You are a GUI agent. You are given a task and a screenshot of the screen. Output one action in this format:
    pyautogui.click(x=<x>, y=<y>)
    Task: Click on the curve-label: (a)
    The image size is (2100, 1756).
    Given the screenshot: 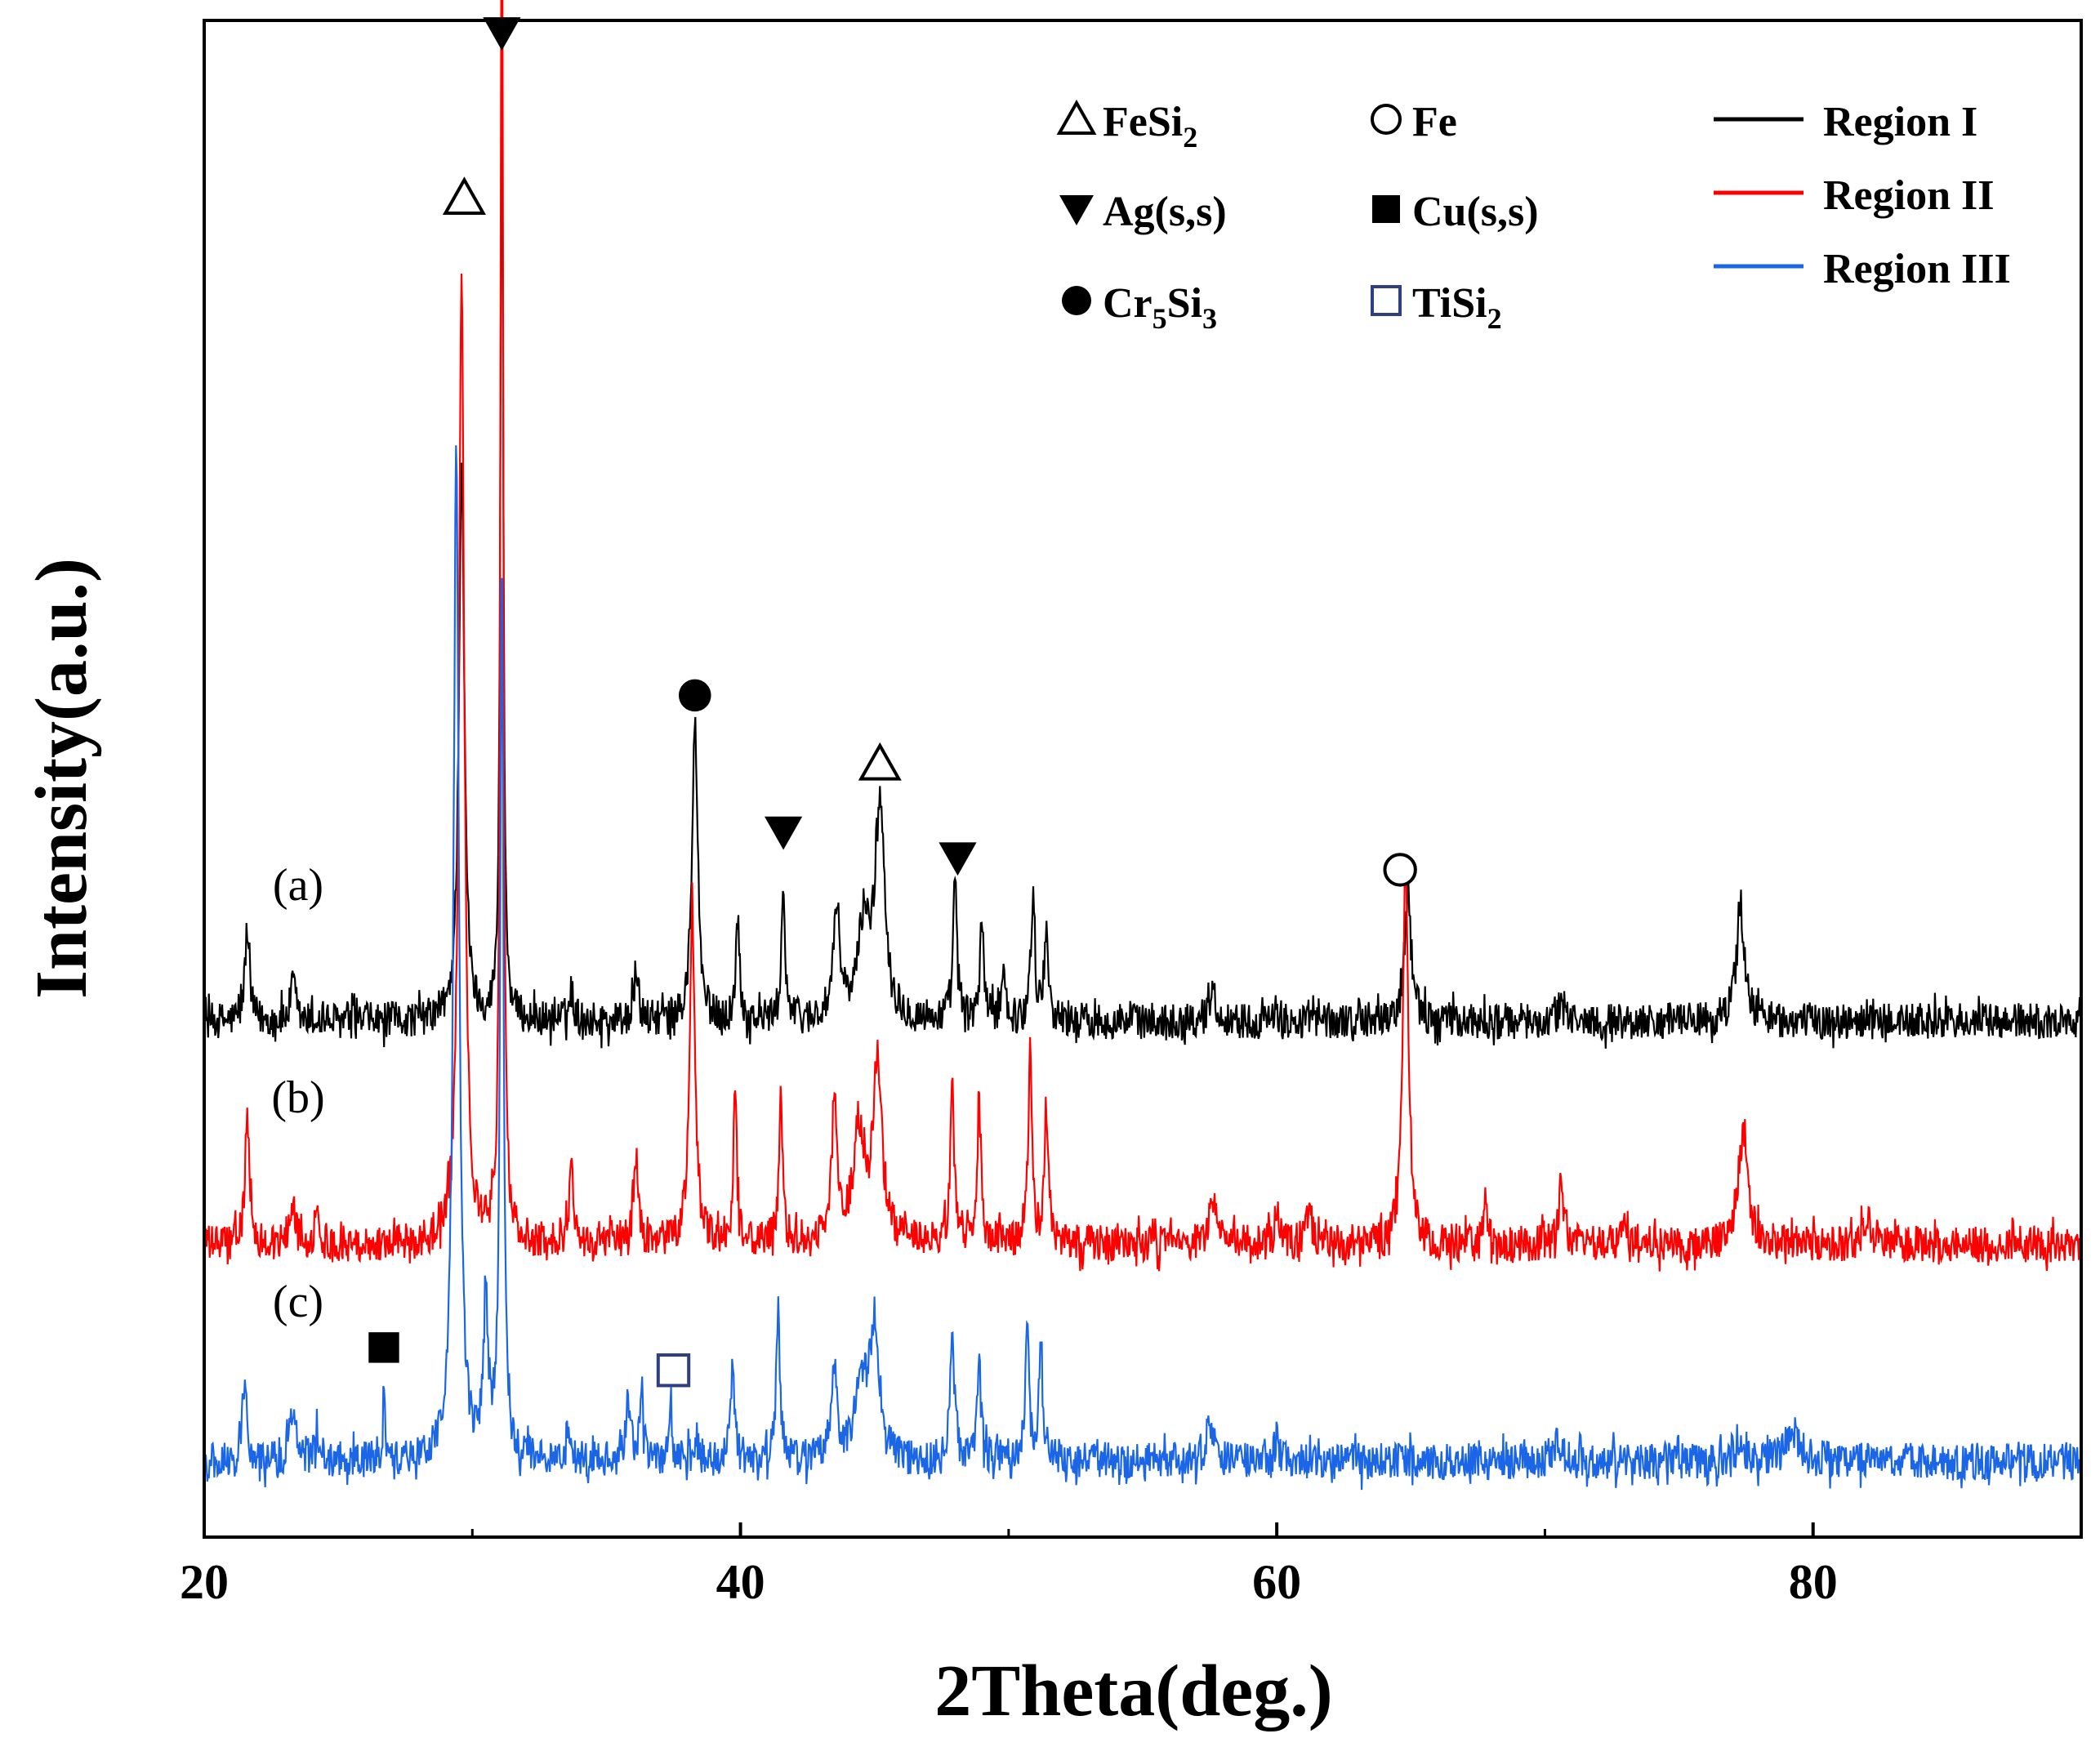 What is the action you would take?
    pyautogui.click(x=298, y=885)
    